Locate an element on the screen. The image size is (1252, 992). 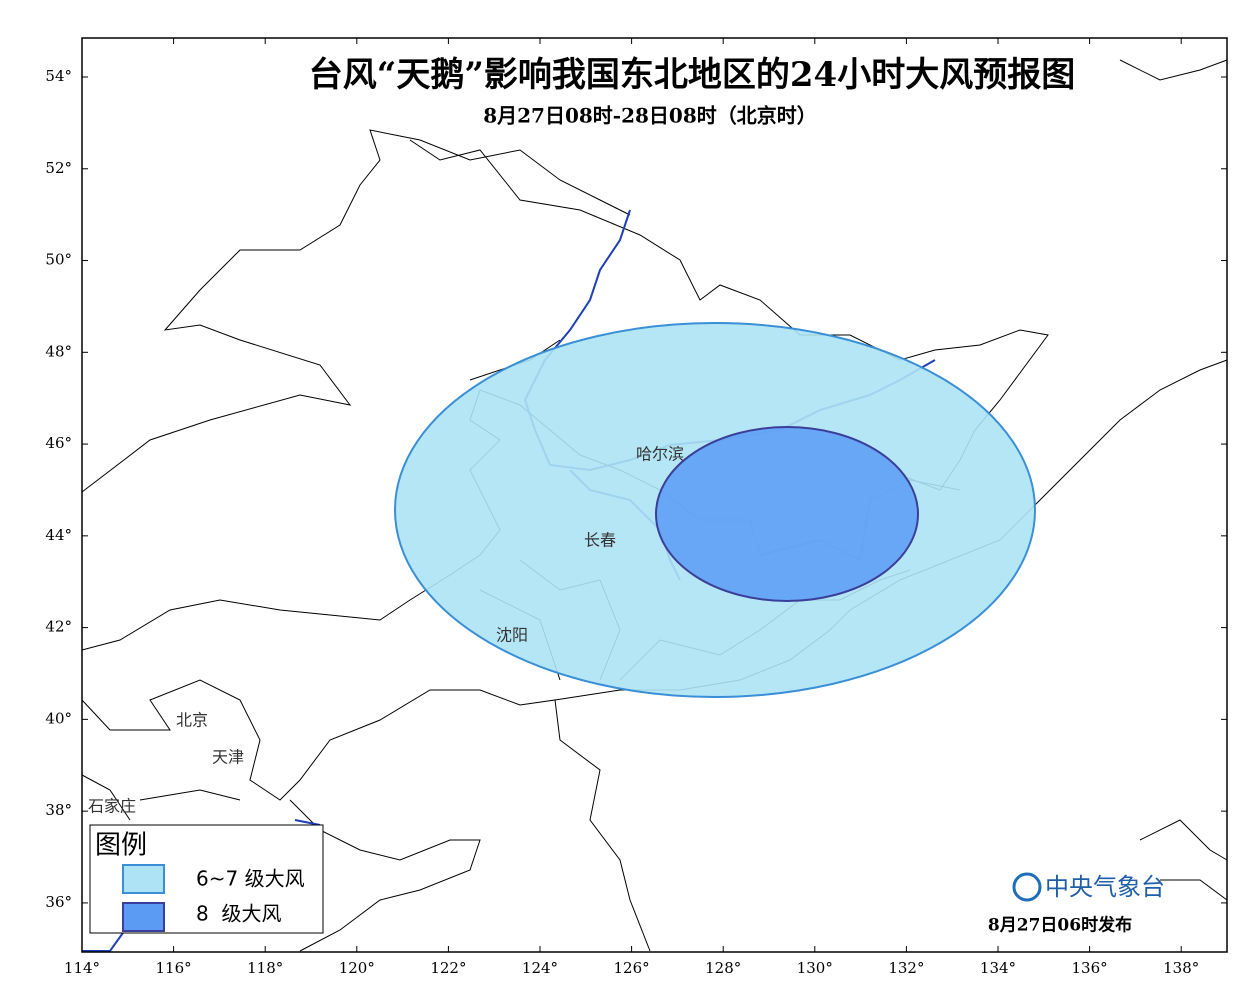
legend-label: 6~7 级大风 is located at coordinates (250, 879).